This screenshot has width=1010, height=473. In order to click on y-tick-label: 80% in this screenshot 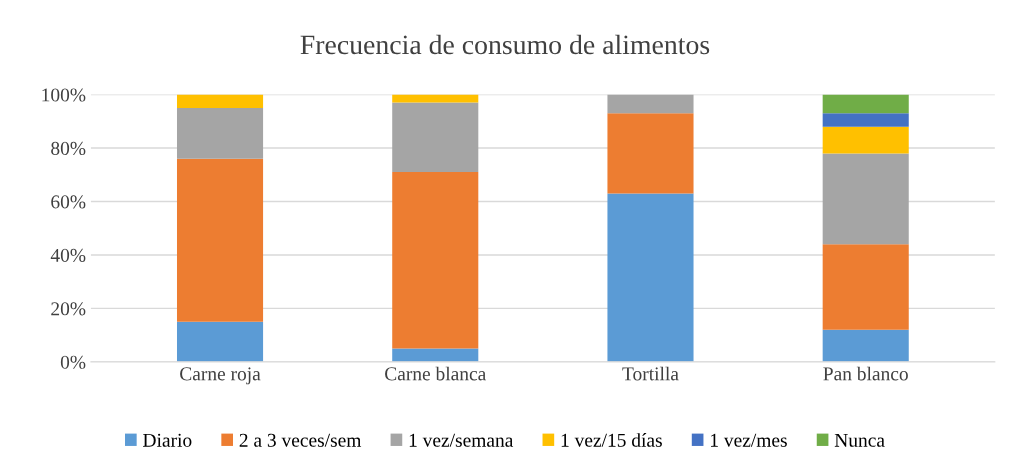, I will do `click(68, 148)`.